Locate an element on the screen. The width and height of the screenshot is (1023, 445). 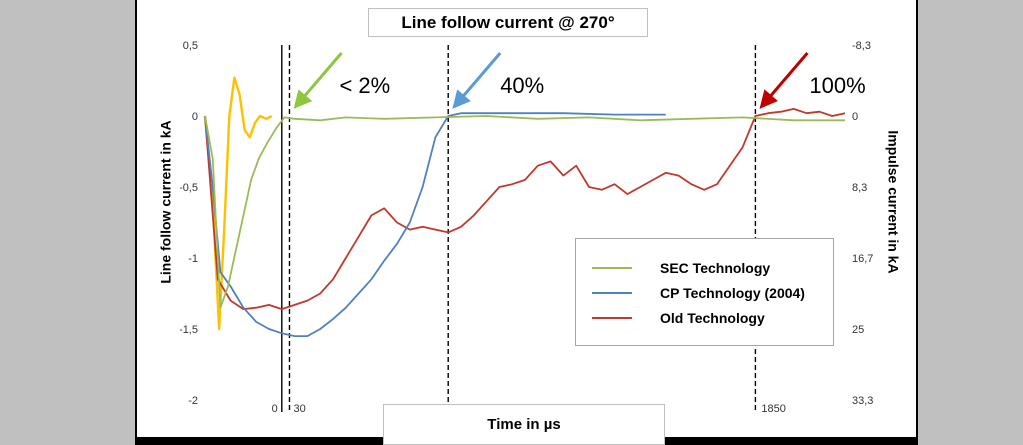
legend-item-cp: CP Technology (2004) is located at coordinates (698, 293).